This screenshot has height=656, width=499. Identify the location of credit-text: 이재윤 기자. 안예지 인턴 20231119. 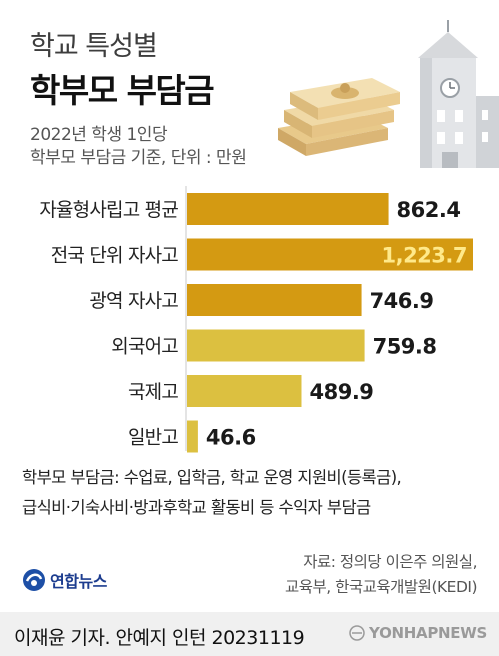
(159, 638).